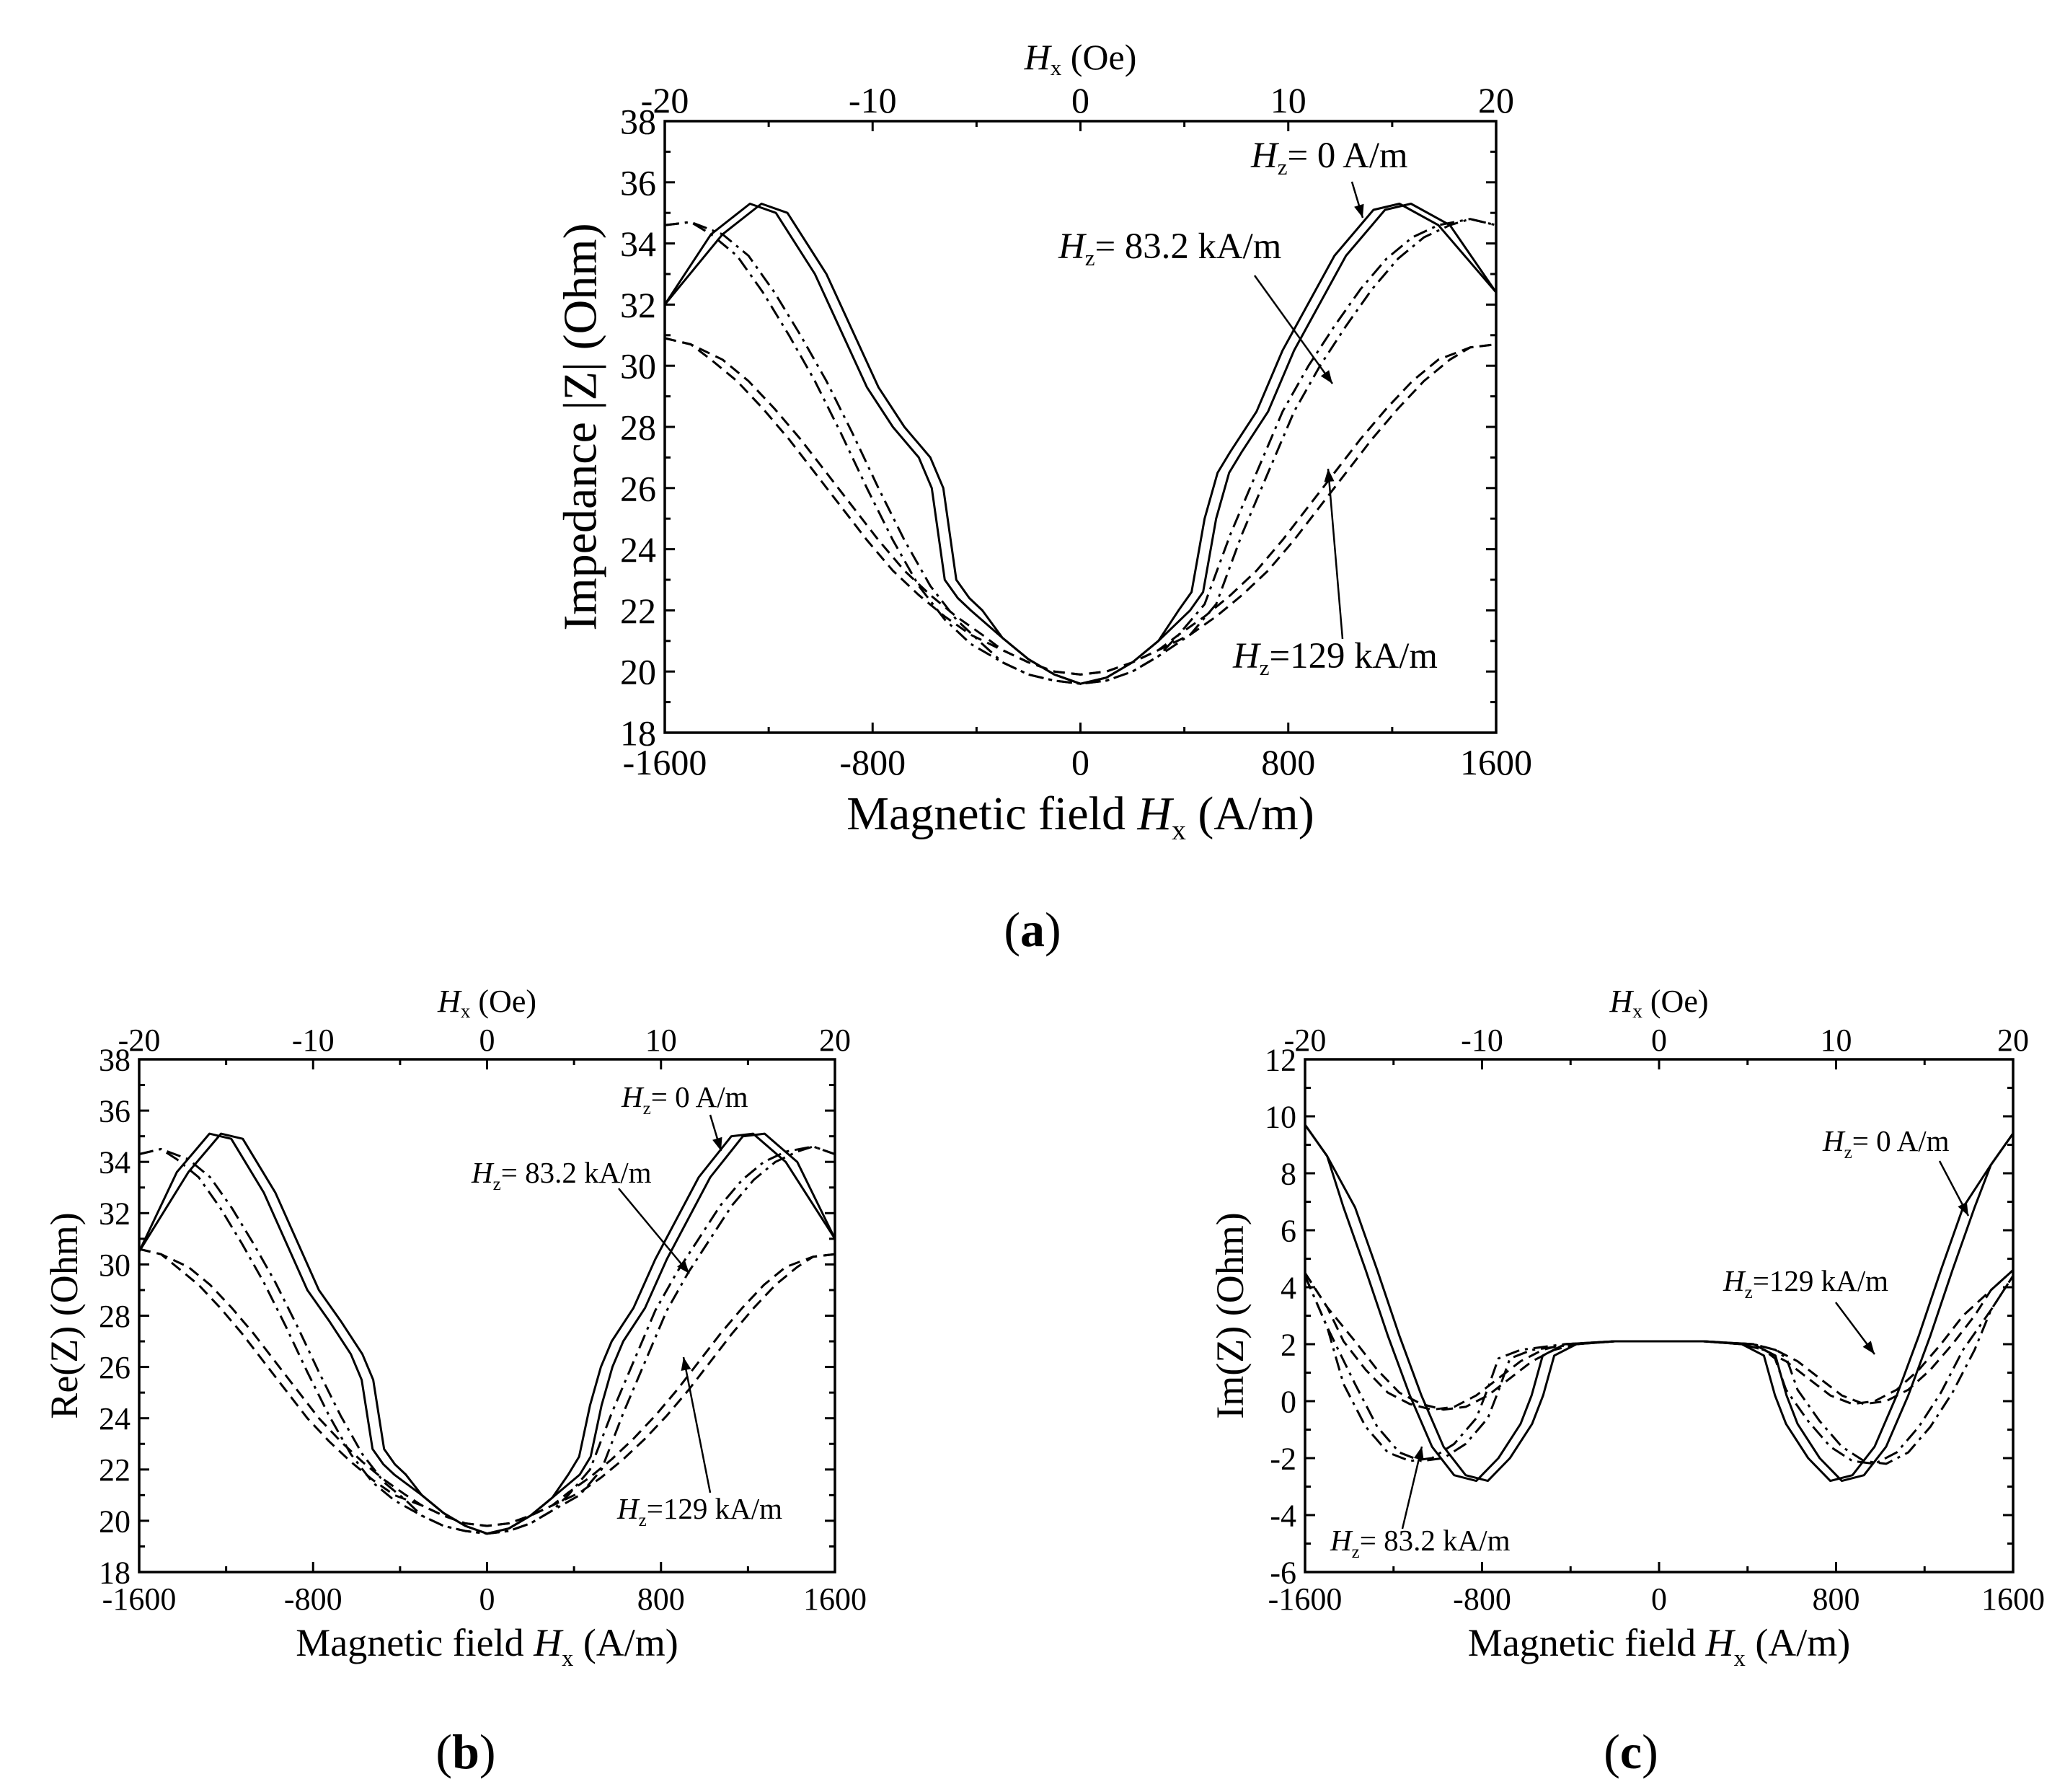 The image size is (2065, 1792). I want to click on panel-label: (a), so click(1032, 929).